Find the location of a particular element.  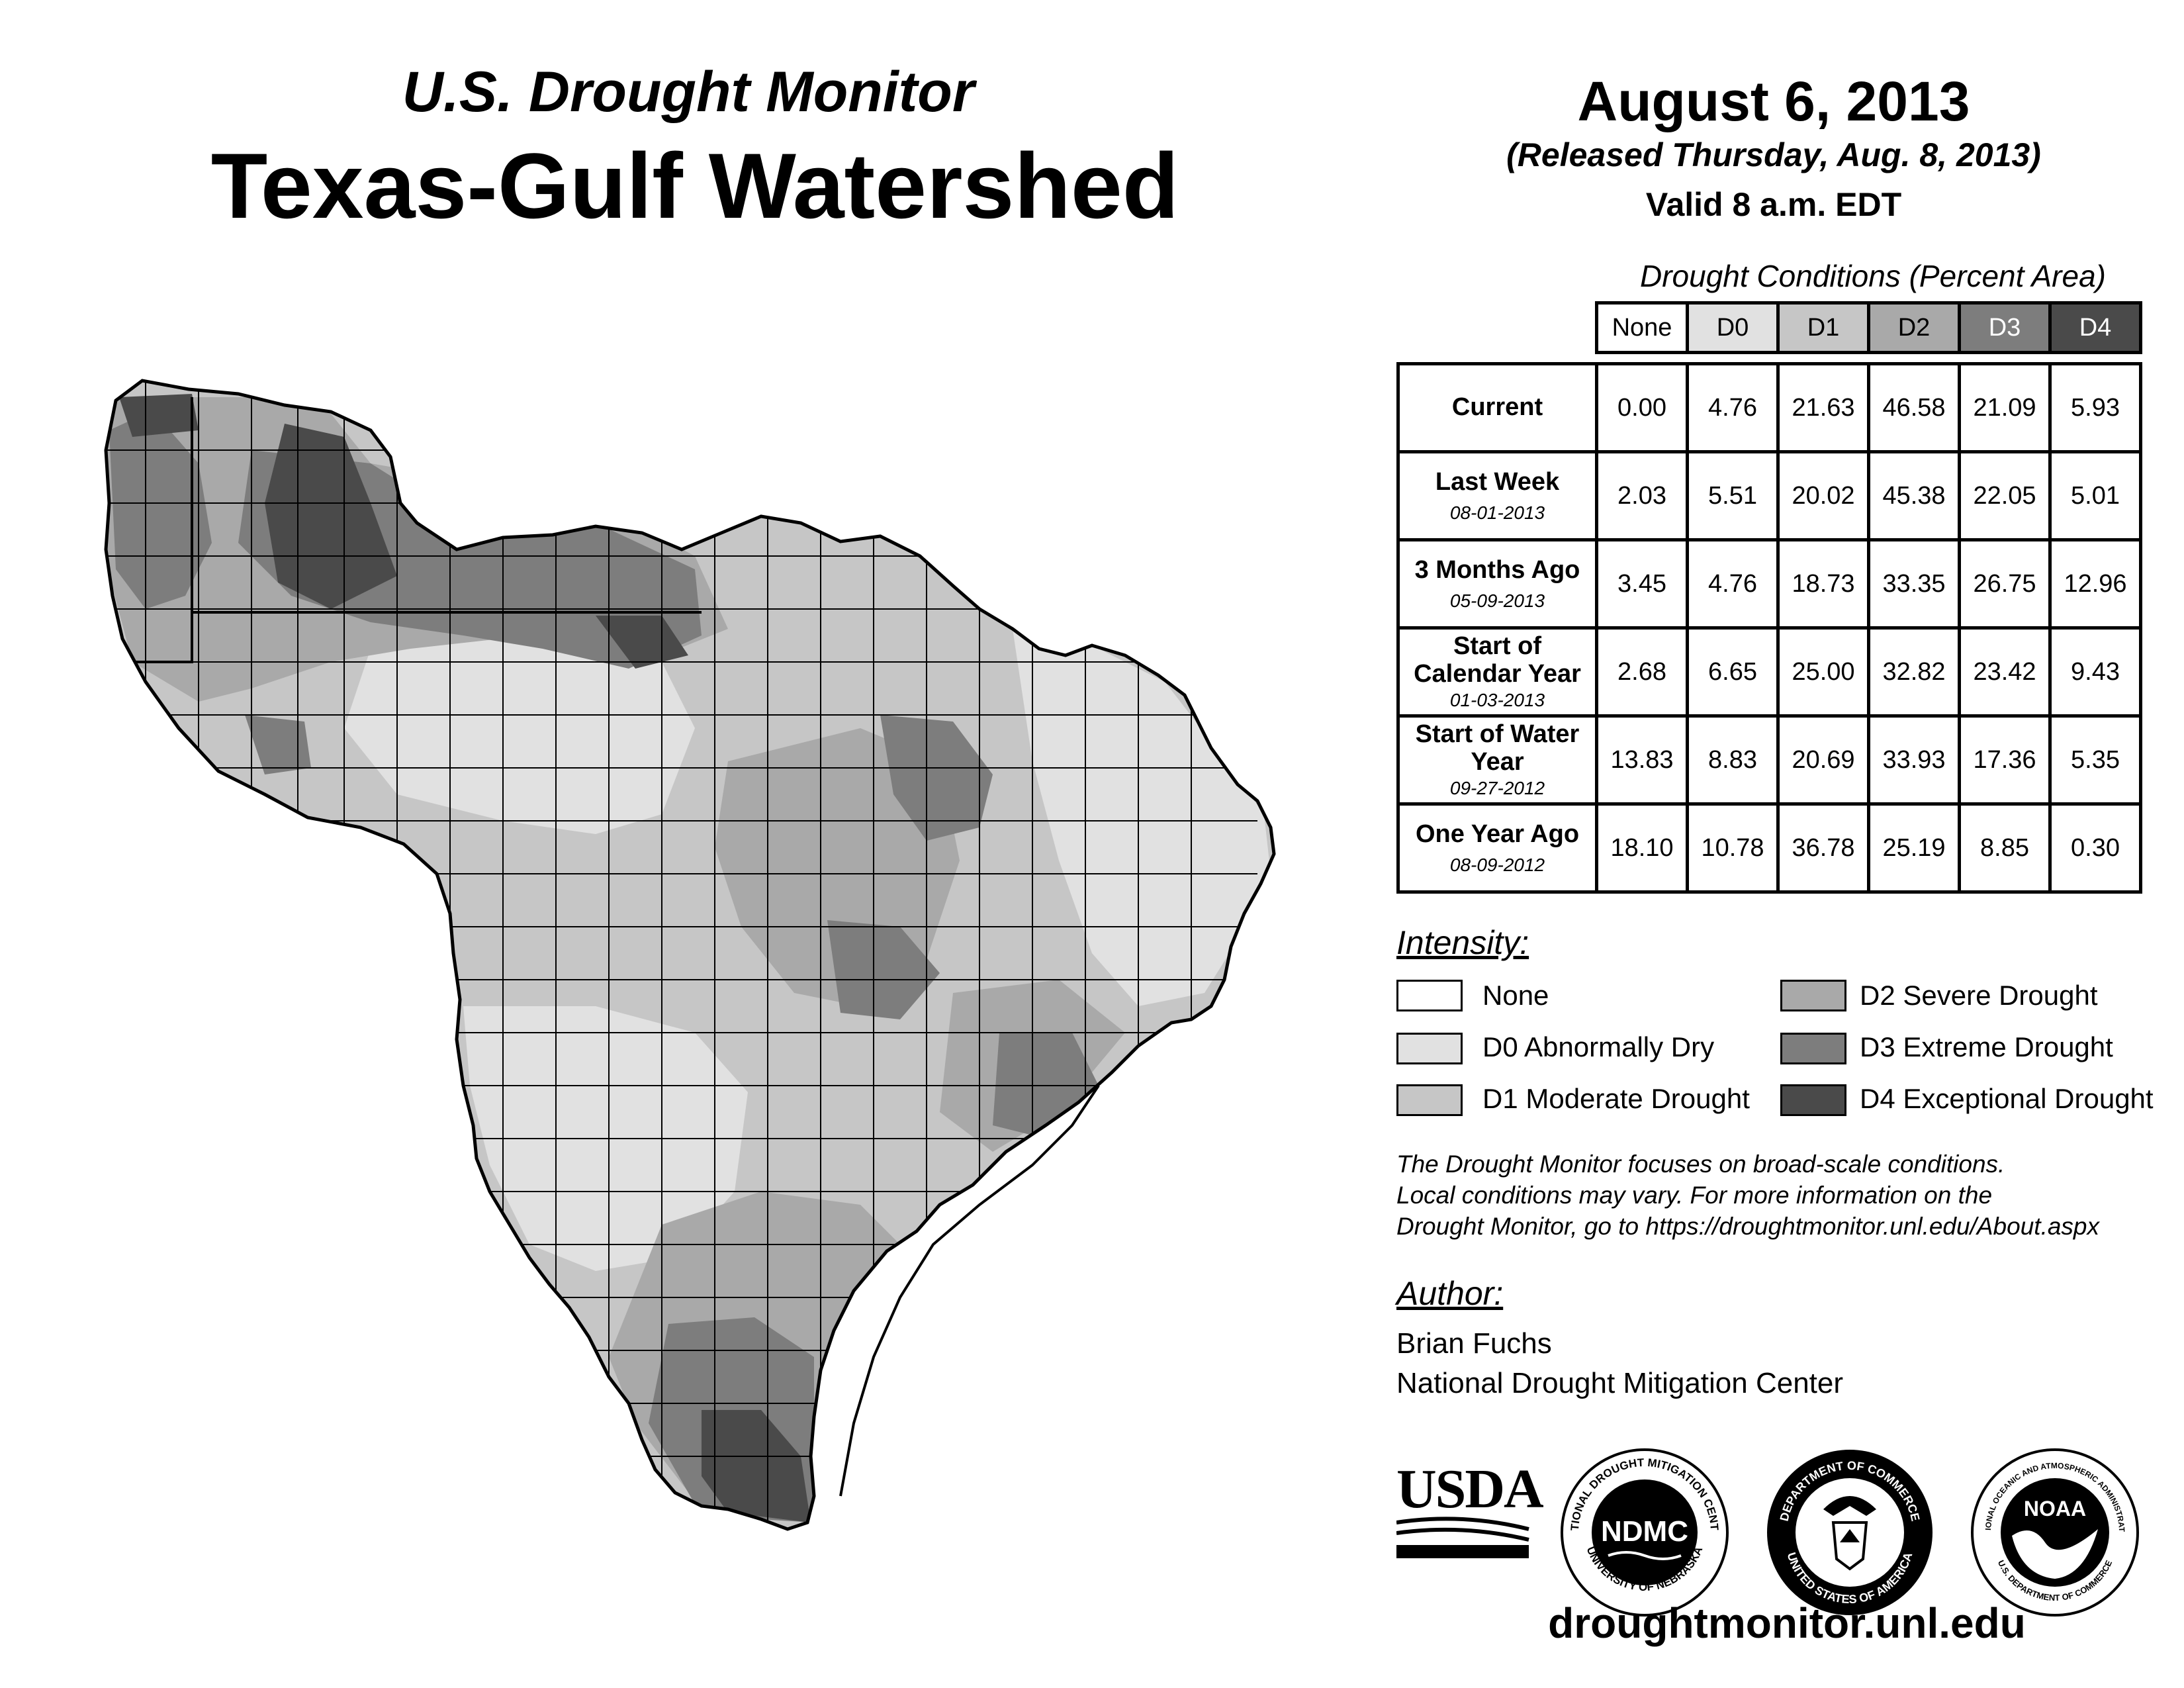

table-cell: 23.42 is located at coordinates (2005, 672).